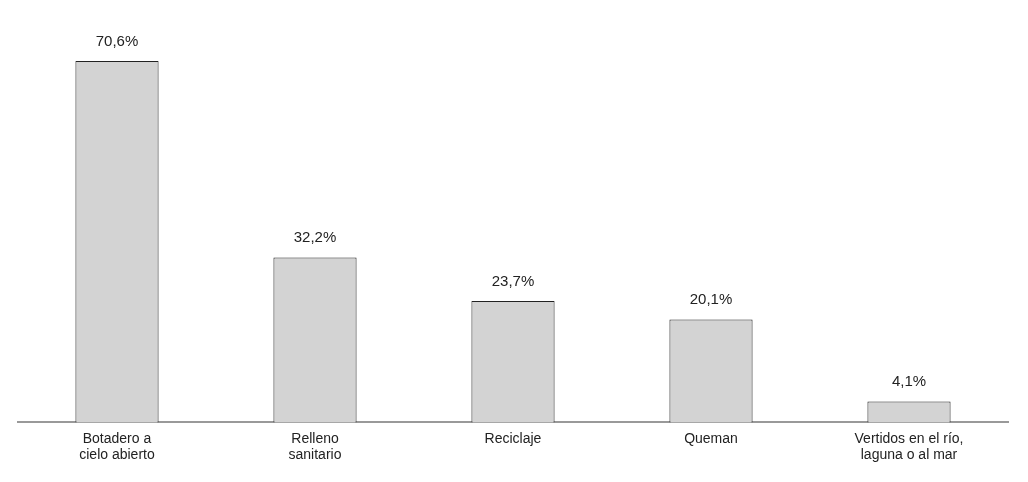 The image size is (1028, 482). I want to click on data-label: 23,7%, so click(513, 280).